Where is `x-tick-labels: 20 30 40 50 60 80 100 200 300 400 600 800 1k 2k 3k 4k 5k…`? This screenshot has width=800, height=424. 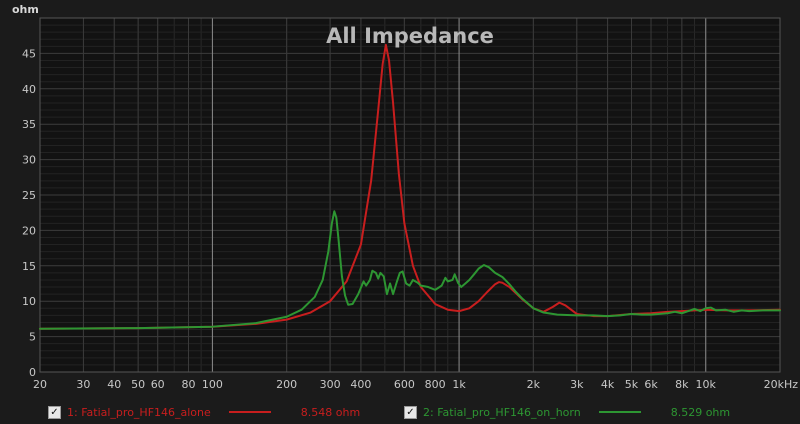
x-tick-labels: 20 30 40 50 60 80 100 200 300 400 600 800 1k 2k 3k 4k 5k… is located at coordinates (415, 384).